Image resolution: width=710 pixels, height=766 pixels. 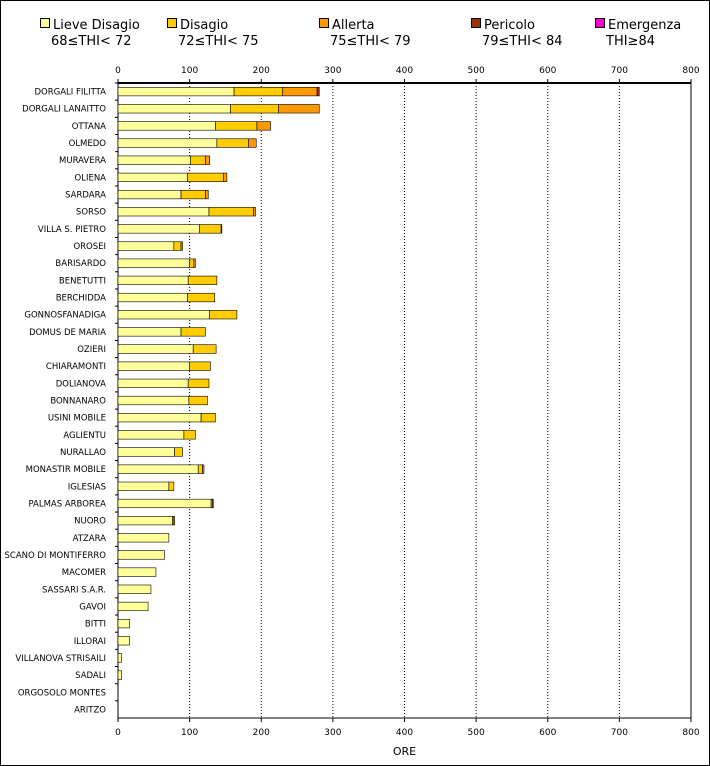 I want to click on x-tick-label-bottom: 500, so click(x=476, y=733).